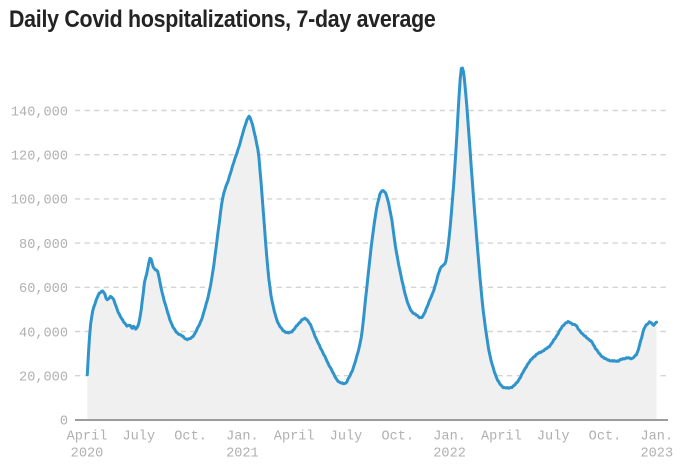 This screenshot has width=692, height=472. I want to click on svg-text: 140,000, so click(39, 112).